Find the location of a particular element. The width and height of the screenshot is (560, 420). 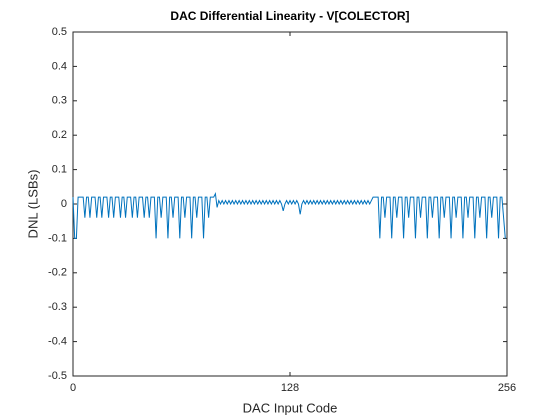

y-tick-label: 0.3 is located at coordinates (59, 101).